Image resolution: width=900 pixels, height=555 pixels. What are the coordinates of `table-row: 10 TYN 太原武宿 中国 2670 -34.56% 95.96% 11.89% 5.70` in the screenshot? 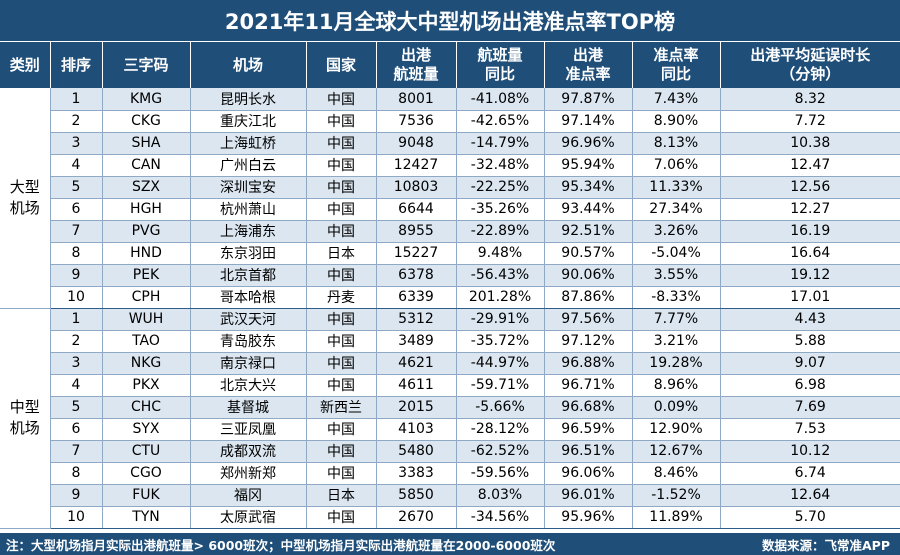 It's located at (450, 517).